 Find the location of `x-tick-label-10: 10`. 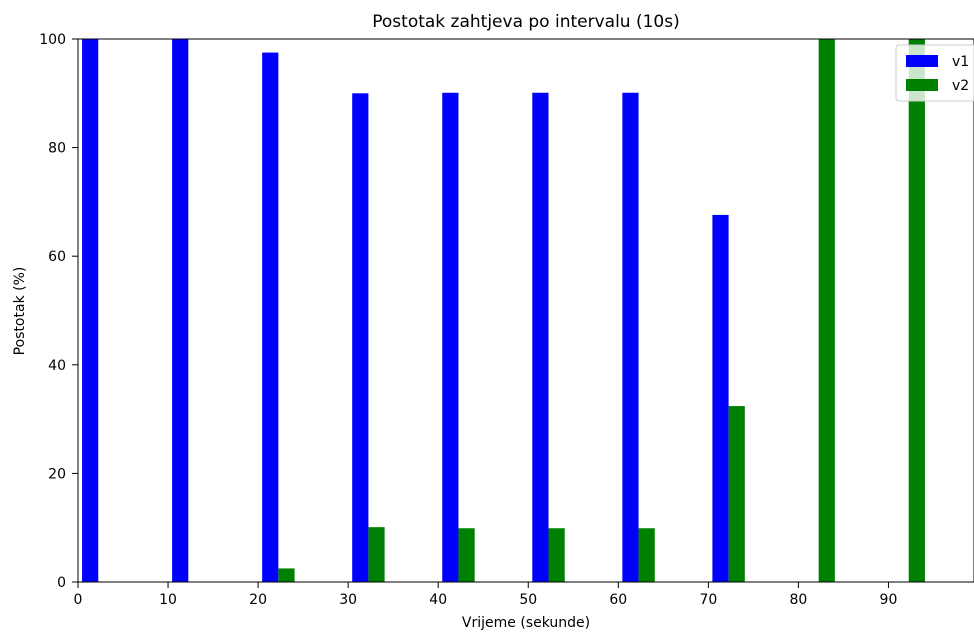

x-tick-label-10: 10 is located at coordinates (168, 600).